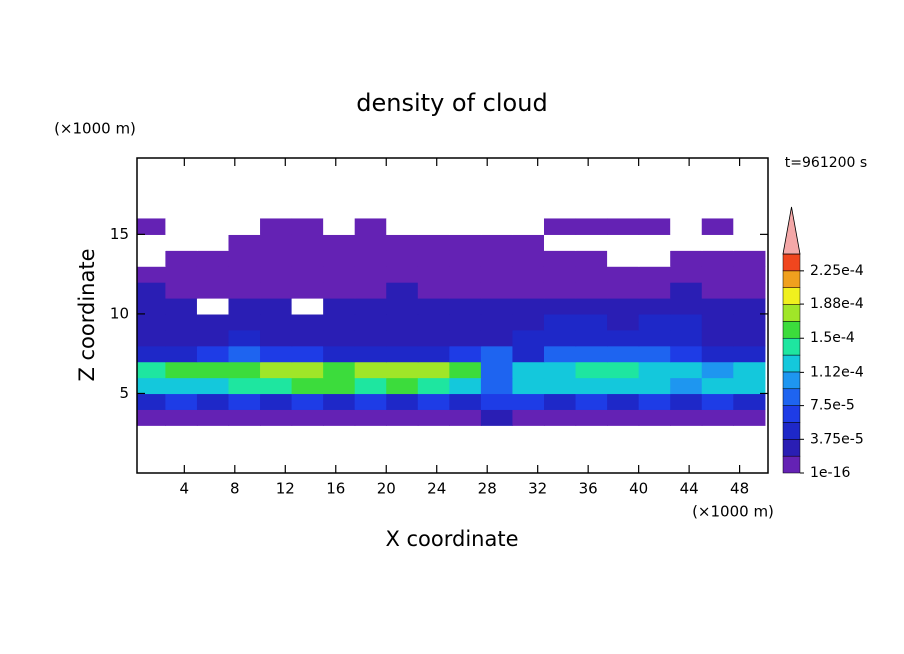  What do you see at coordinates (119, 234) in the screenshot?
I see `y-tick-label: 15` at bounding box center [119, 234].